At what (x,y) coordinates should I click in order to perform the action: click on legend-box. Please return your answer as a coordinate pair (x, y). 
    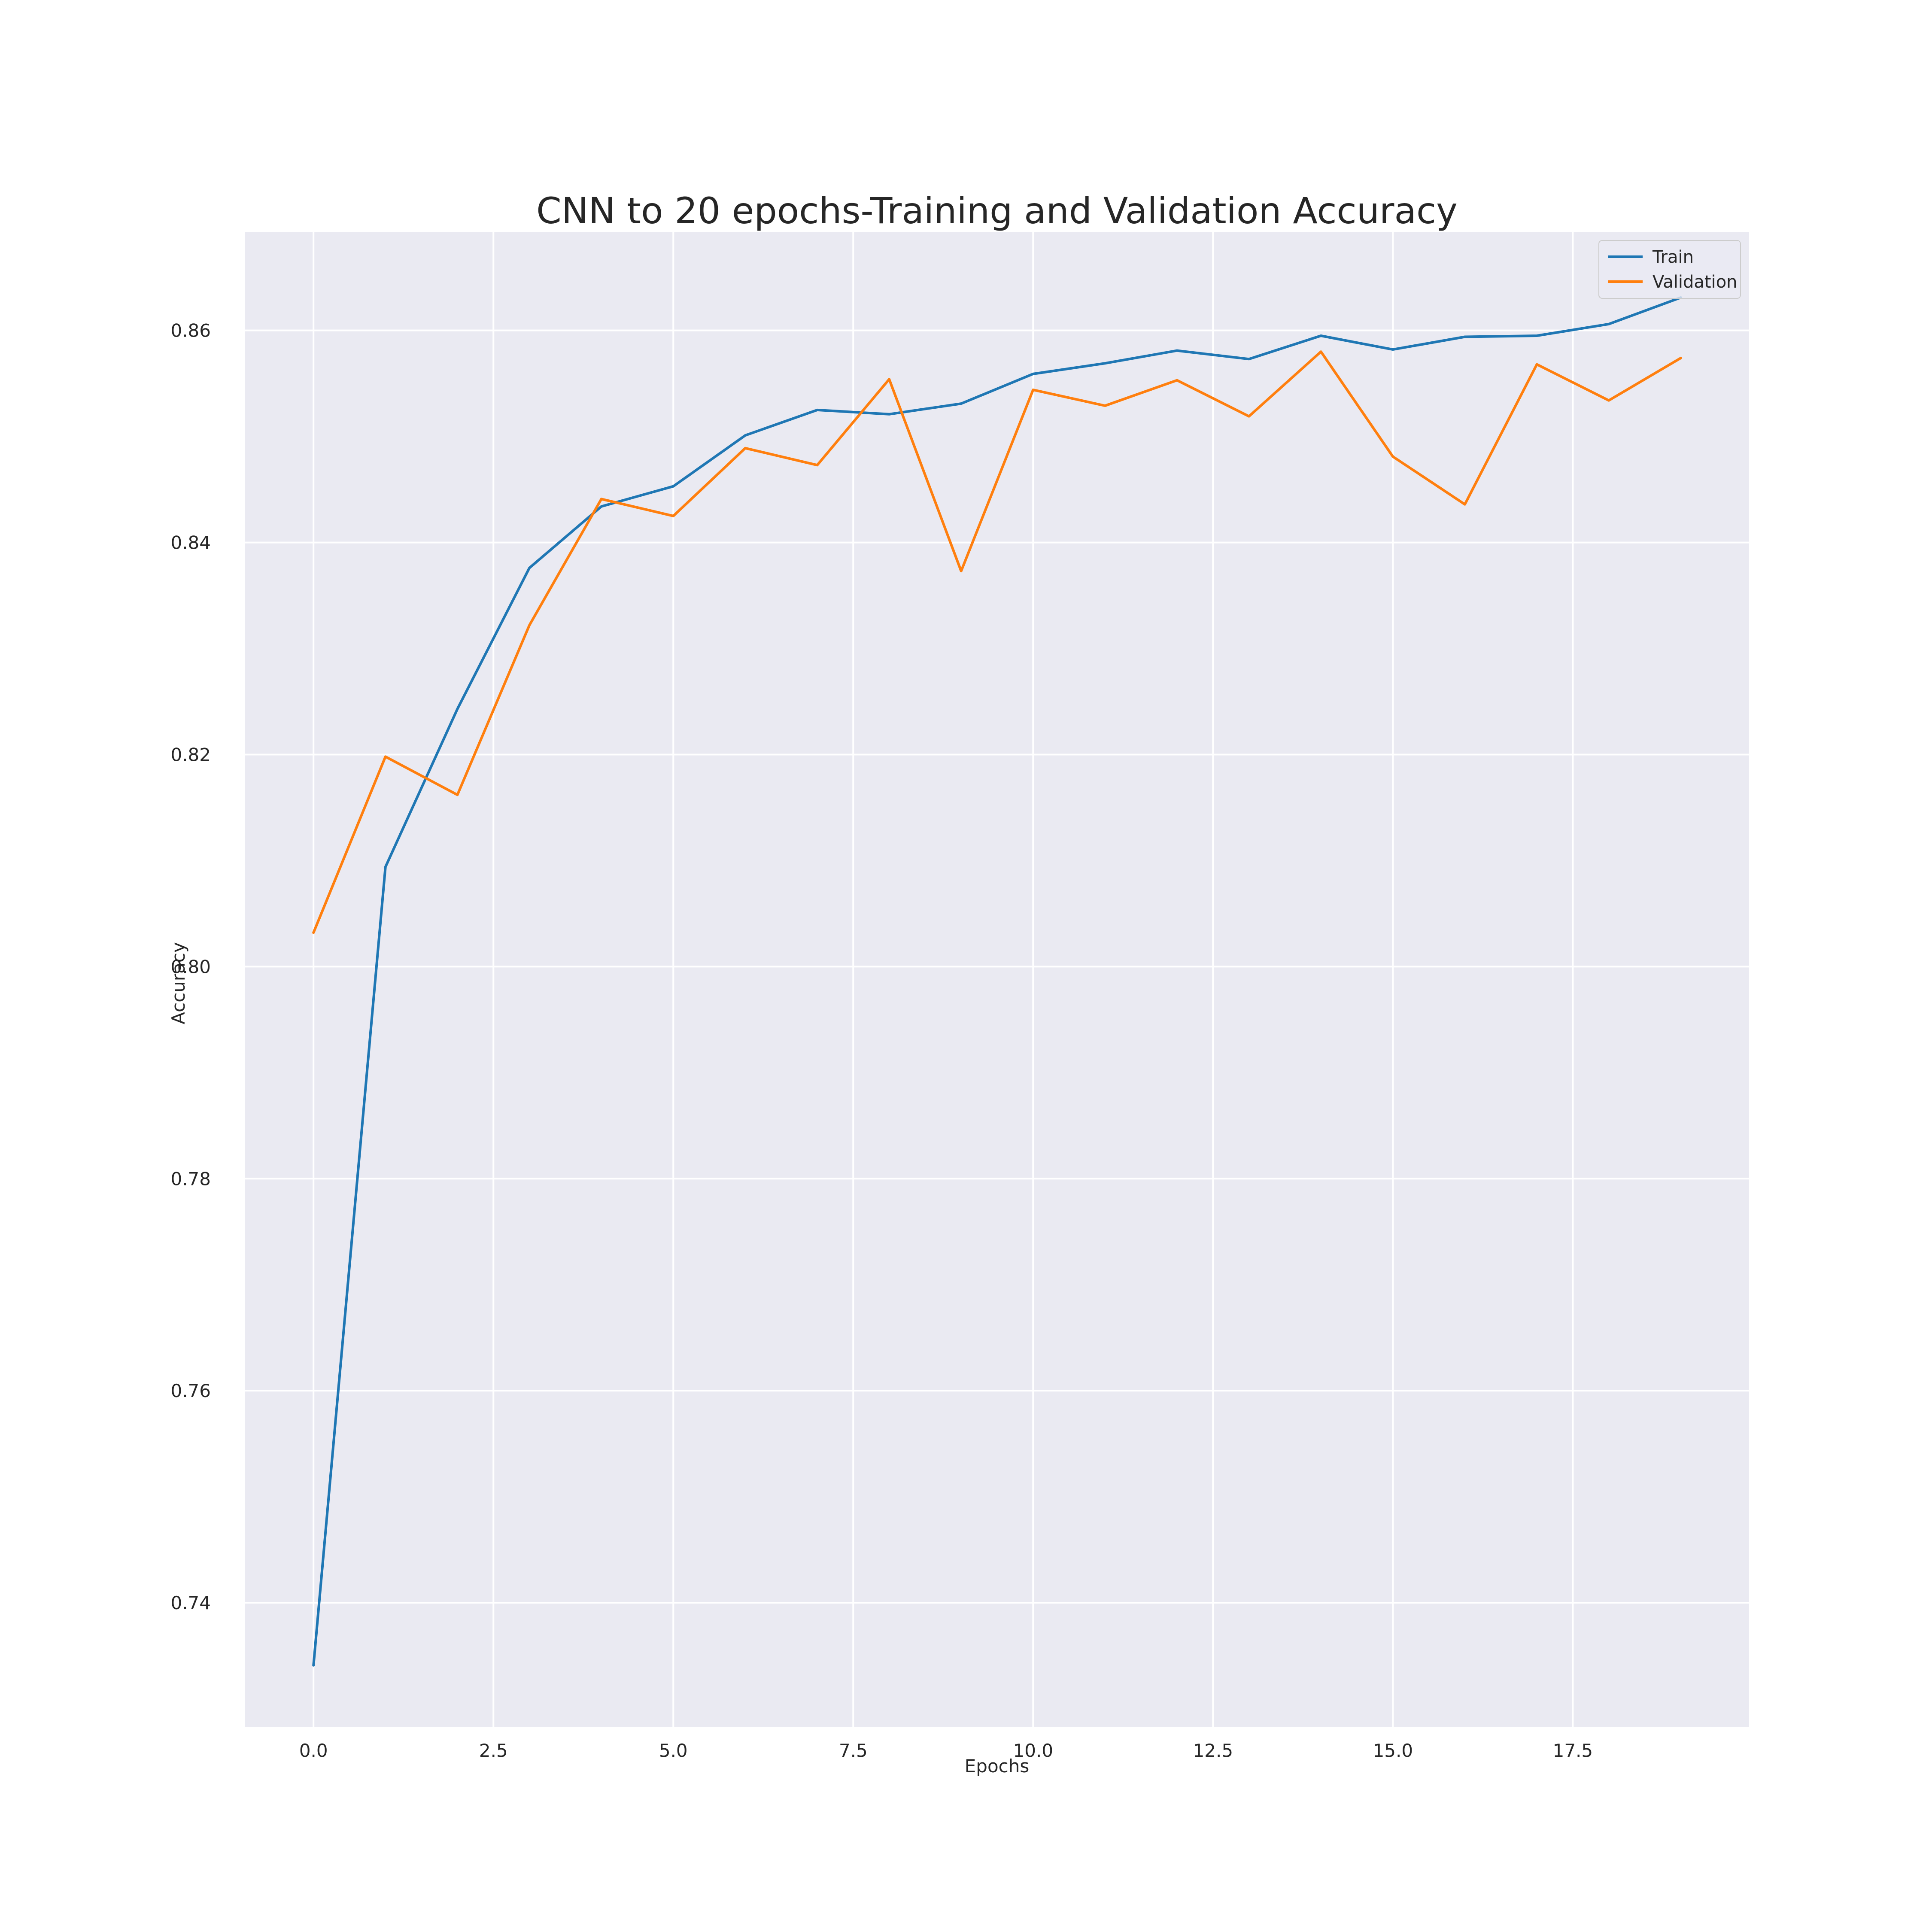
    Looking at the image, I should click on (1670, 269).